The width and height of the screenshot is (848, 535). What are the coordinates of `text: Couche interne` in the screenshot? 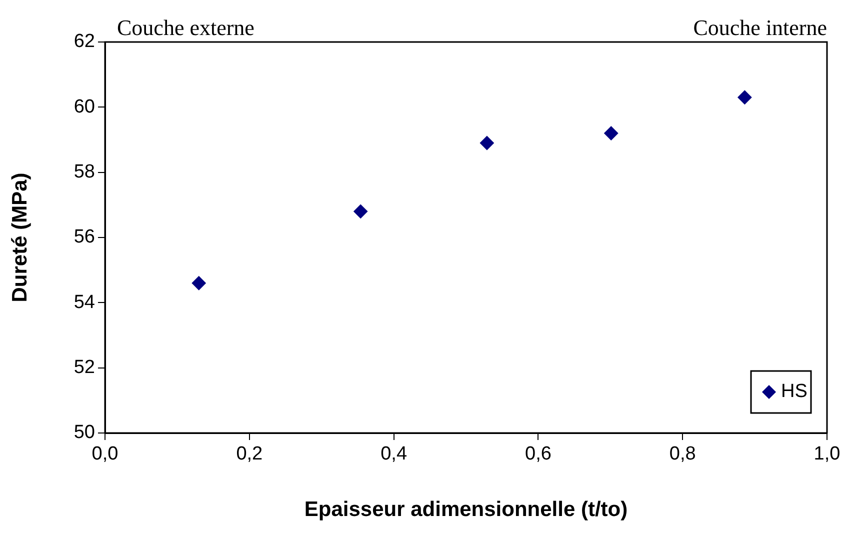 It's located at (760, 27).